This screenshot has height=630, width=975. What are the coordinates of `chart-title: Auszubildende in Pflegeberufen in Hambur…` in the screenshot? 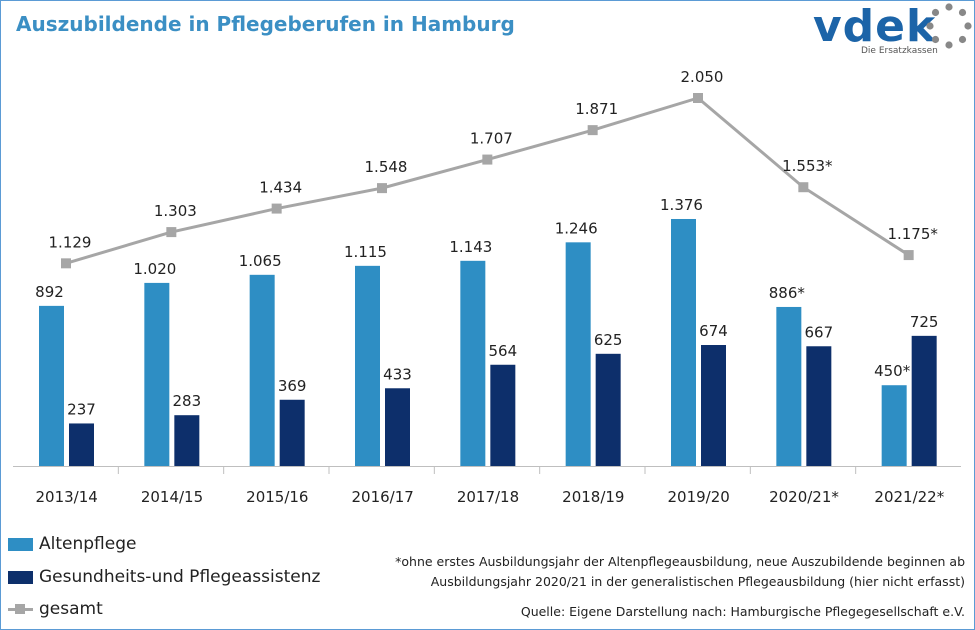 It's located at (265, 24).